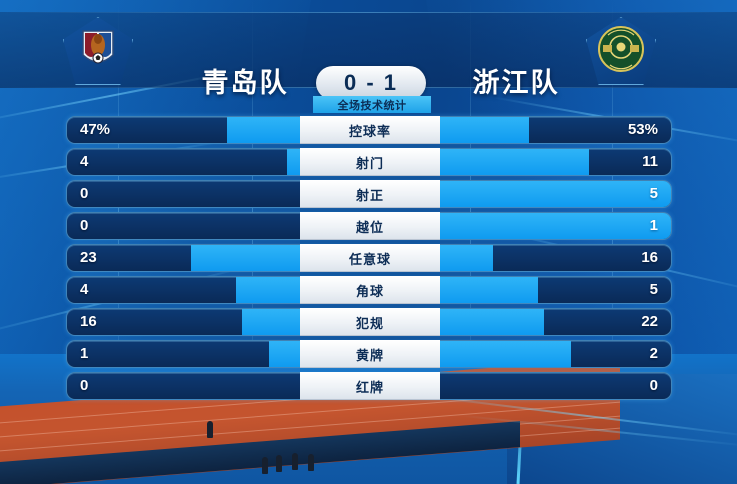  Describe the element at coordinates (88, 257) in the screenshot. I see `home-stat-value: 23` at that location.